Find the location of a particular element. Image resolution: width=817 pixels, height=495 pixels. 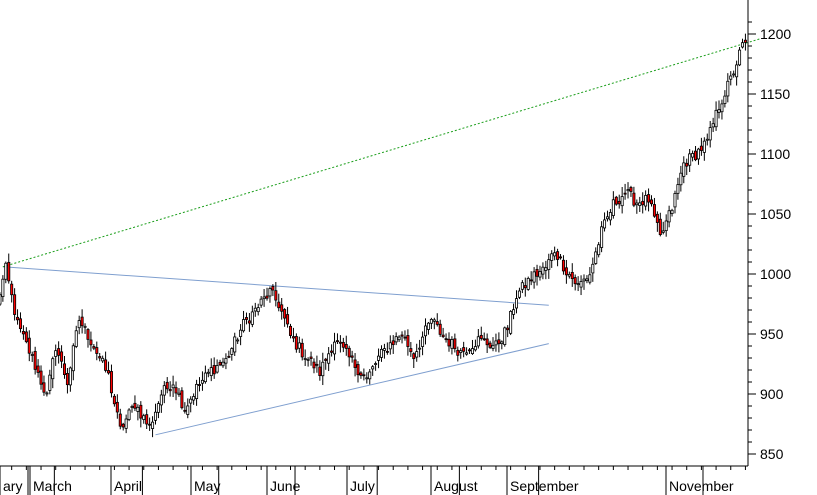

x-tick-label: April is located at coordinates (128, 486).